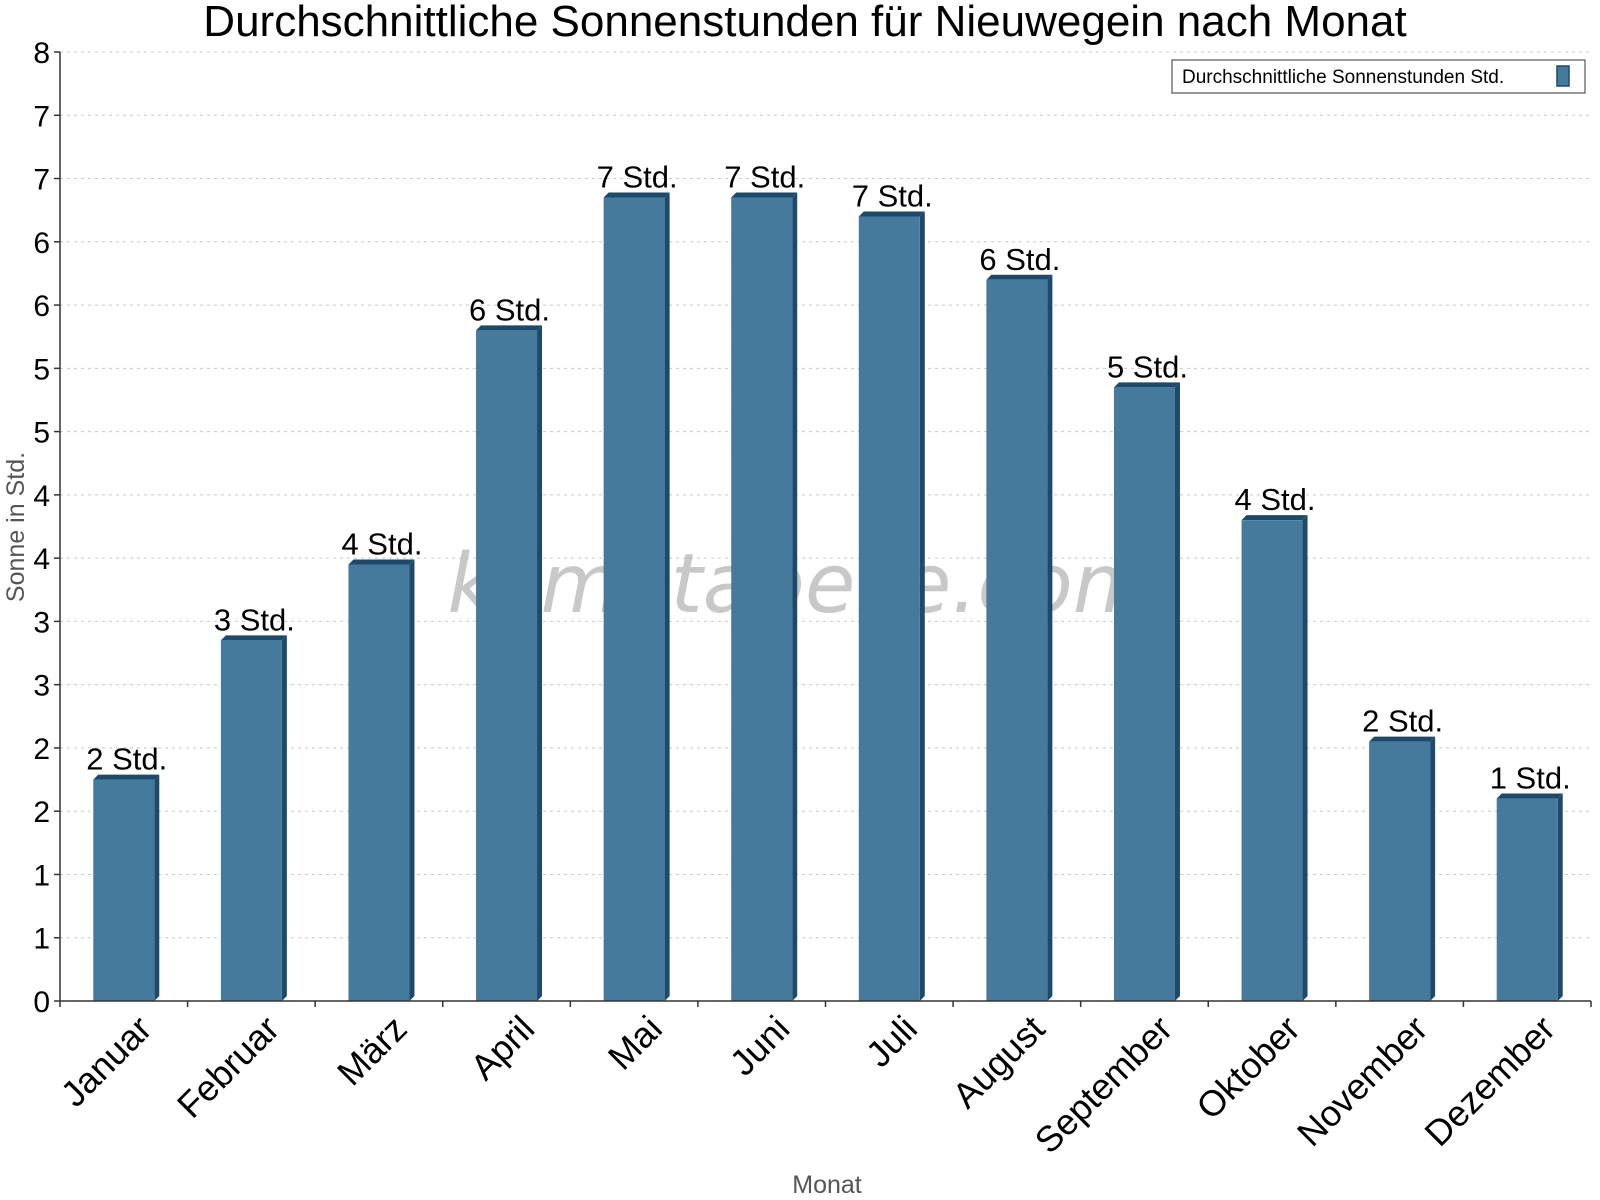  What do you see at coordinates (998, 1062) in the screenshot?
I see `x-tick-label: August` at bounding box center [998, 1062].